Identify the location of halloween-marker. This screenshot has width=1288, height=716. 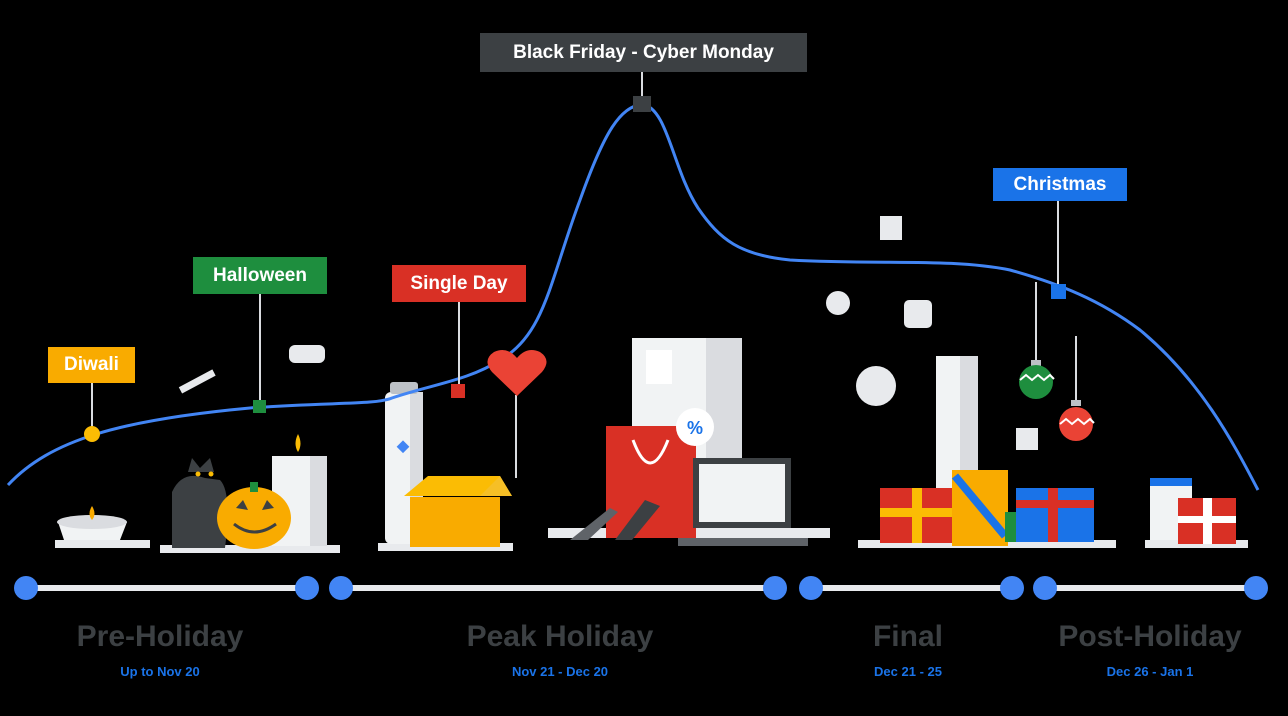
(259, 406).